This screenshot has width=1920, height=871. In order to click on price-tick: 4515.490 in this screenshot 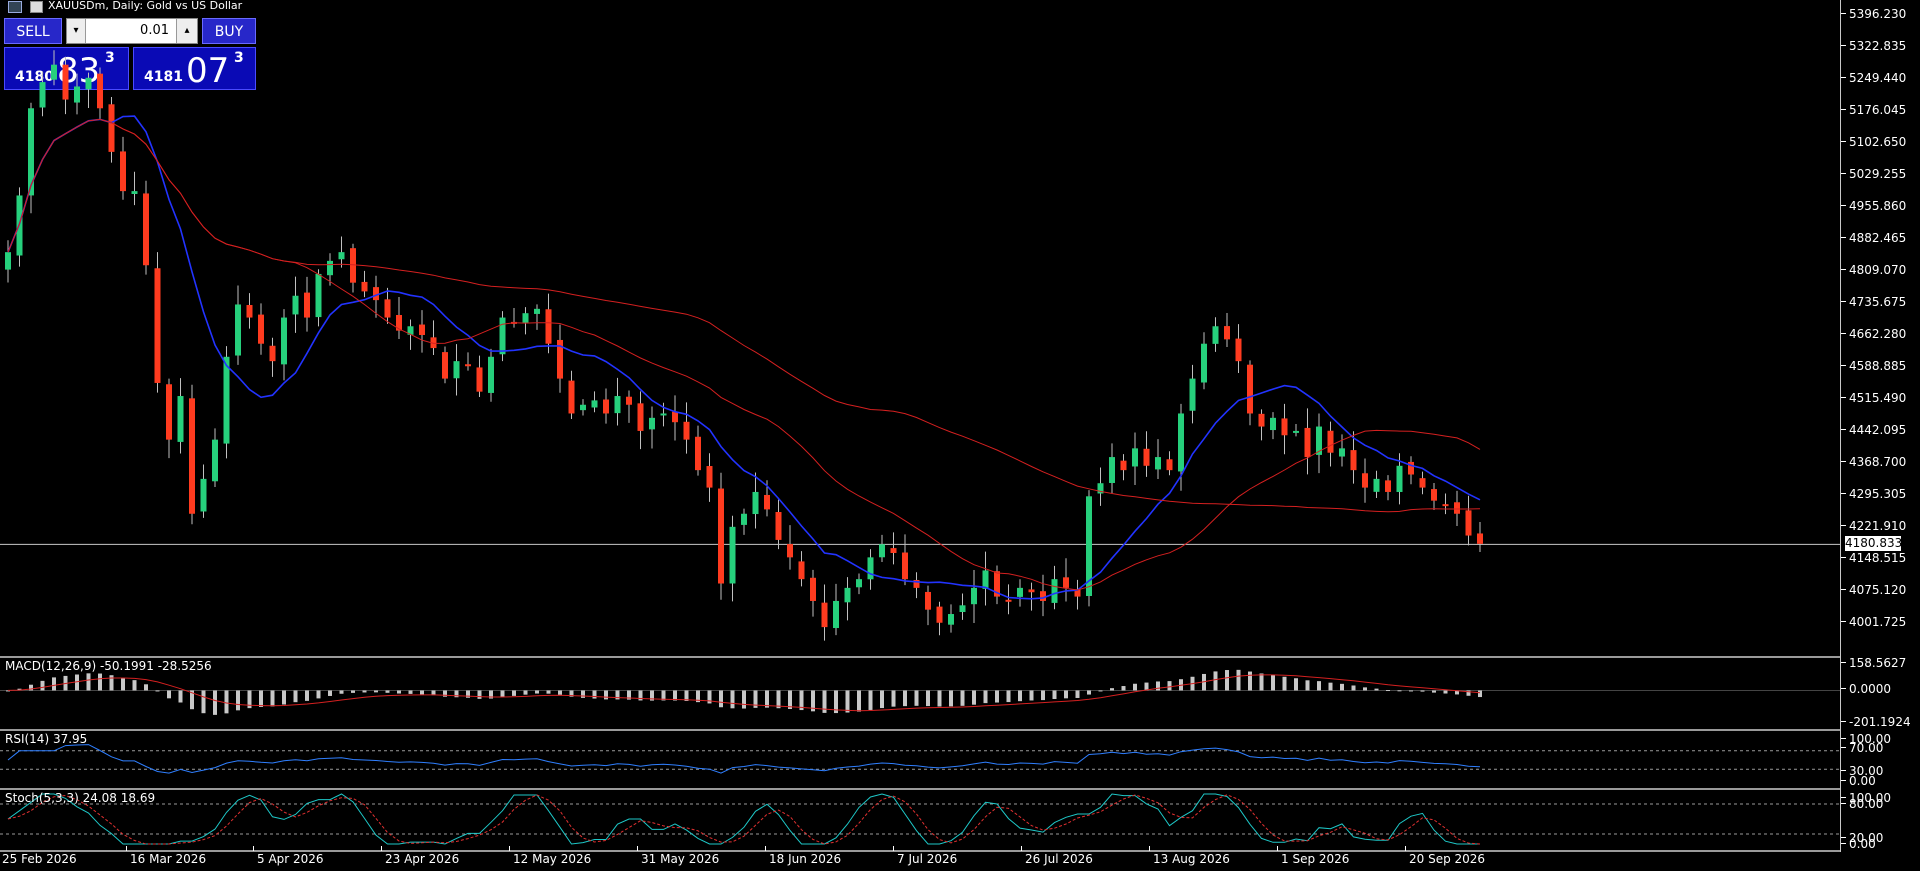, I will do `click(1873, 398)`.